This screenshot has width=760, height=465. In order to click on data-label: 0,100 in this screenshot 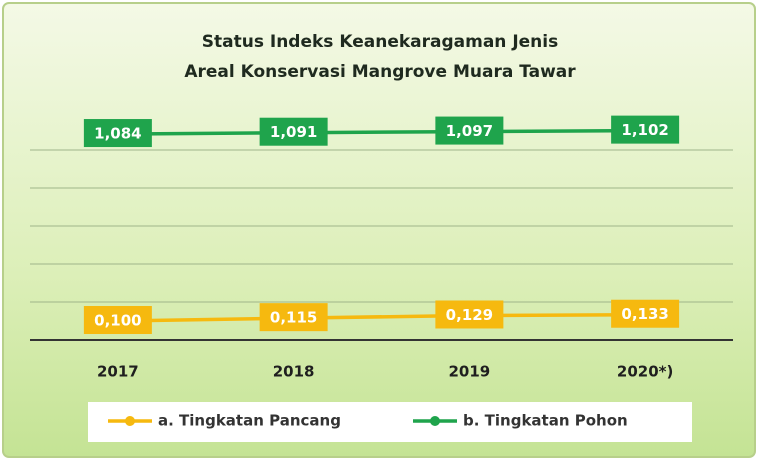, I will do `click(117, 321)`.